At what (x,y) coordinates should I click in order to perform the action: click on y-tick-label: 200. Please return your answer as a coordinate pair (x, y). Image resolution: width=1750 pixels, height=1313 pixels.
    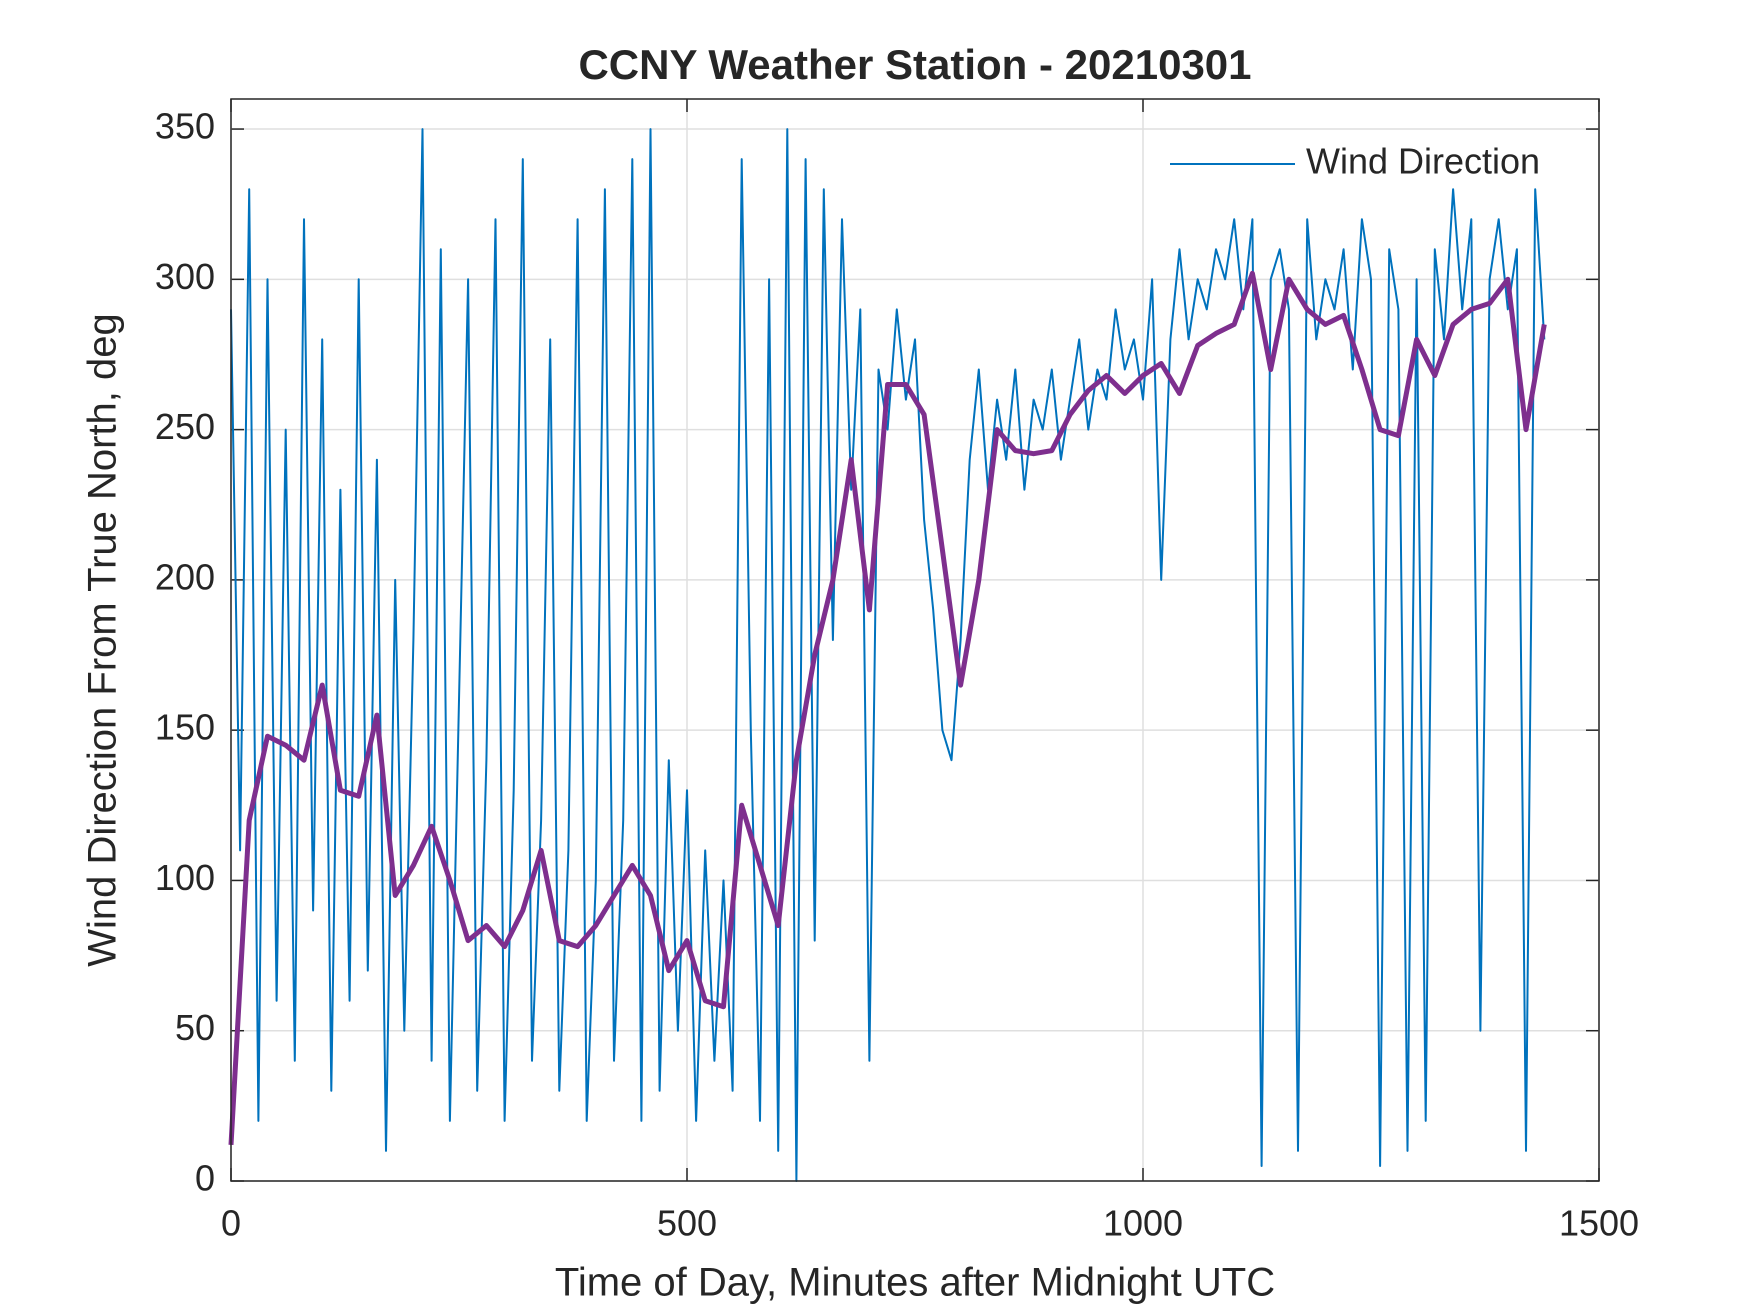
    Looking at the image, I should click on (185, 576).